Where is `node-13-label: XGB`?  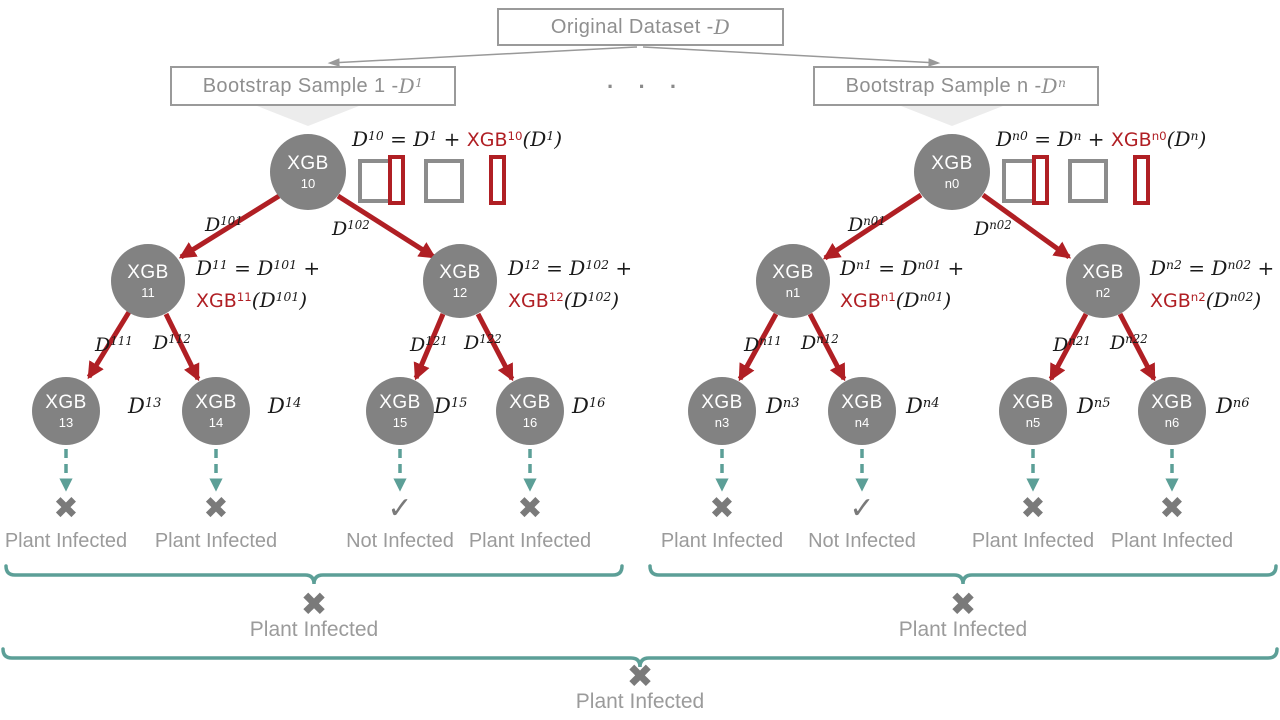 node-13-label: XGB is located at coordinates (66, 402).